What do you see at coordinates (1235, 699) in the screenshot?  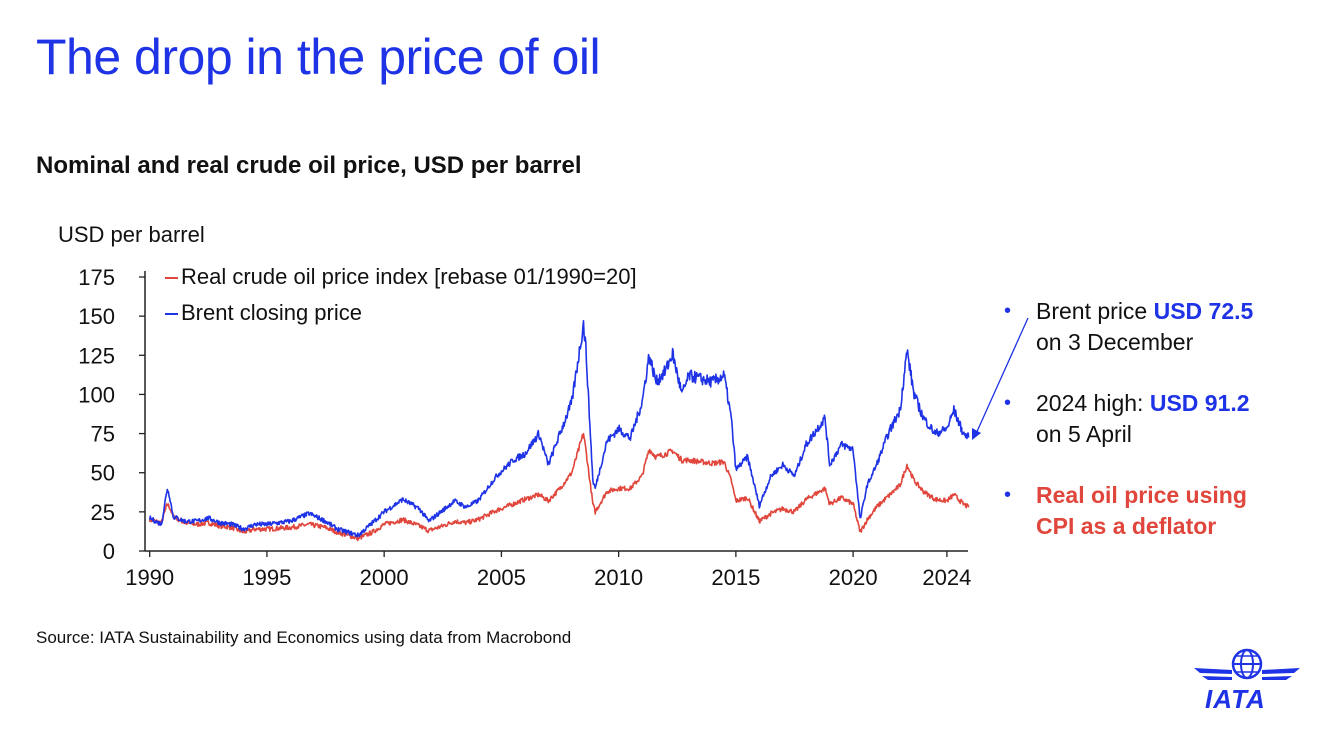 I see `iata-logo-text: IATA` at bounding box center [1235, 699].